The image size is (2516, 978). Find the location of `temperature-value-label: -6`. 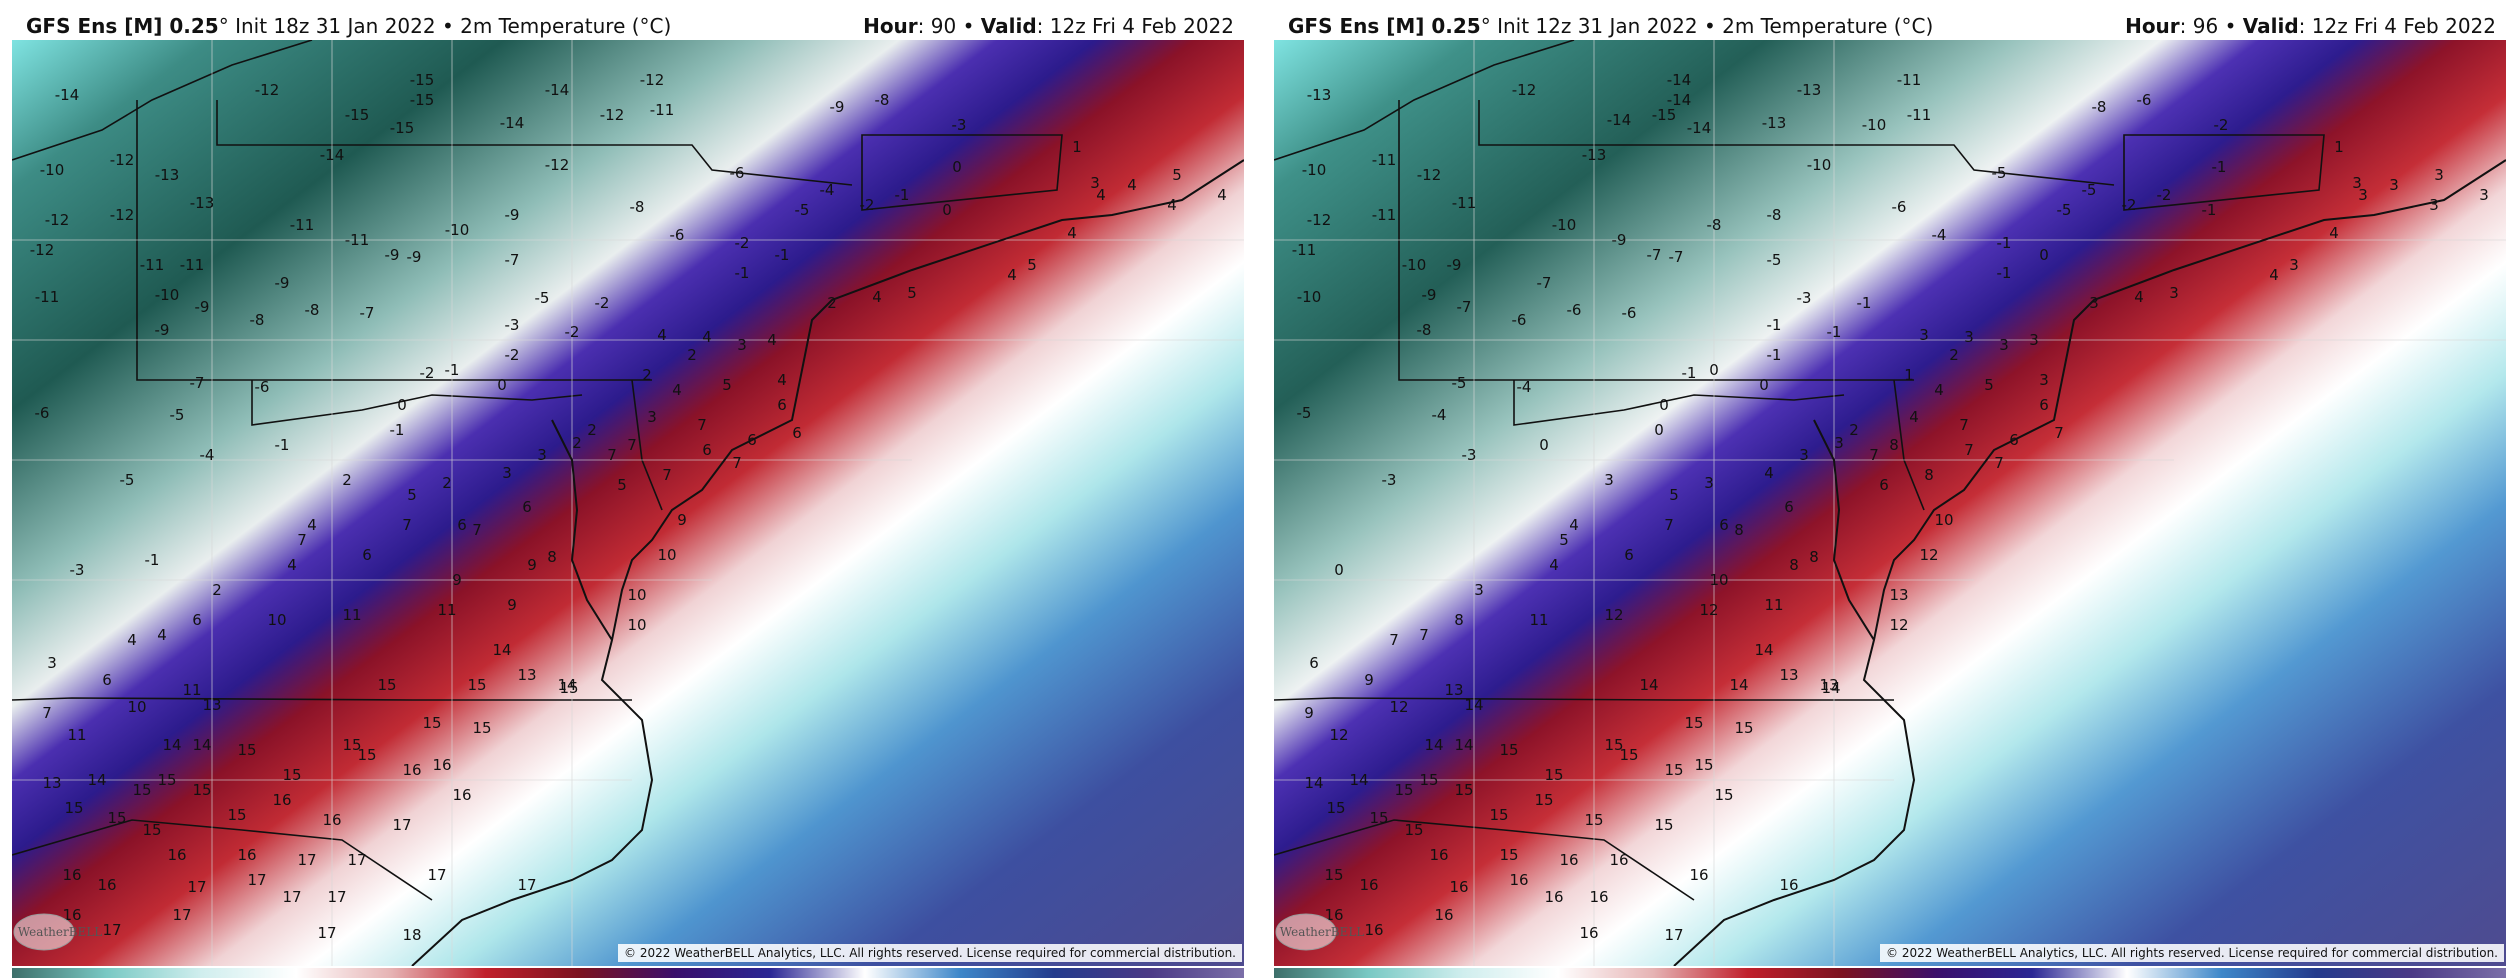

temperature-value-label: -6 is located at coordinates (677, 235).